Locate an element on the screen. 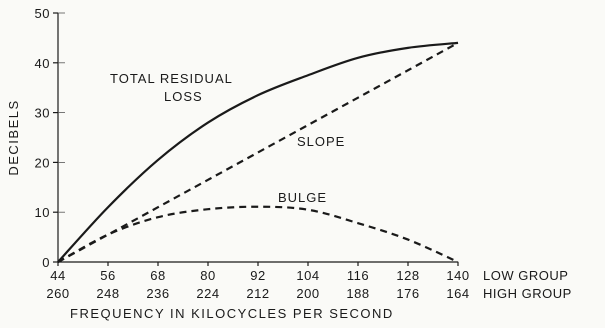  y-tick-label: 50 is located at coordinates (42, 13).